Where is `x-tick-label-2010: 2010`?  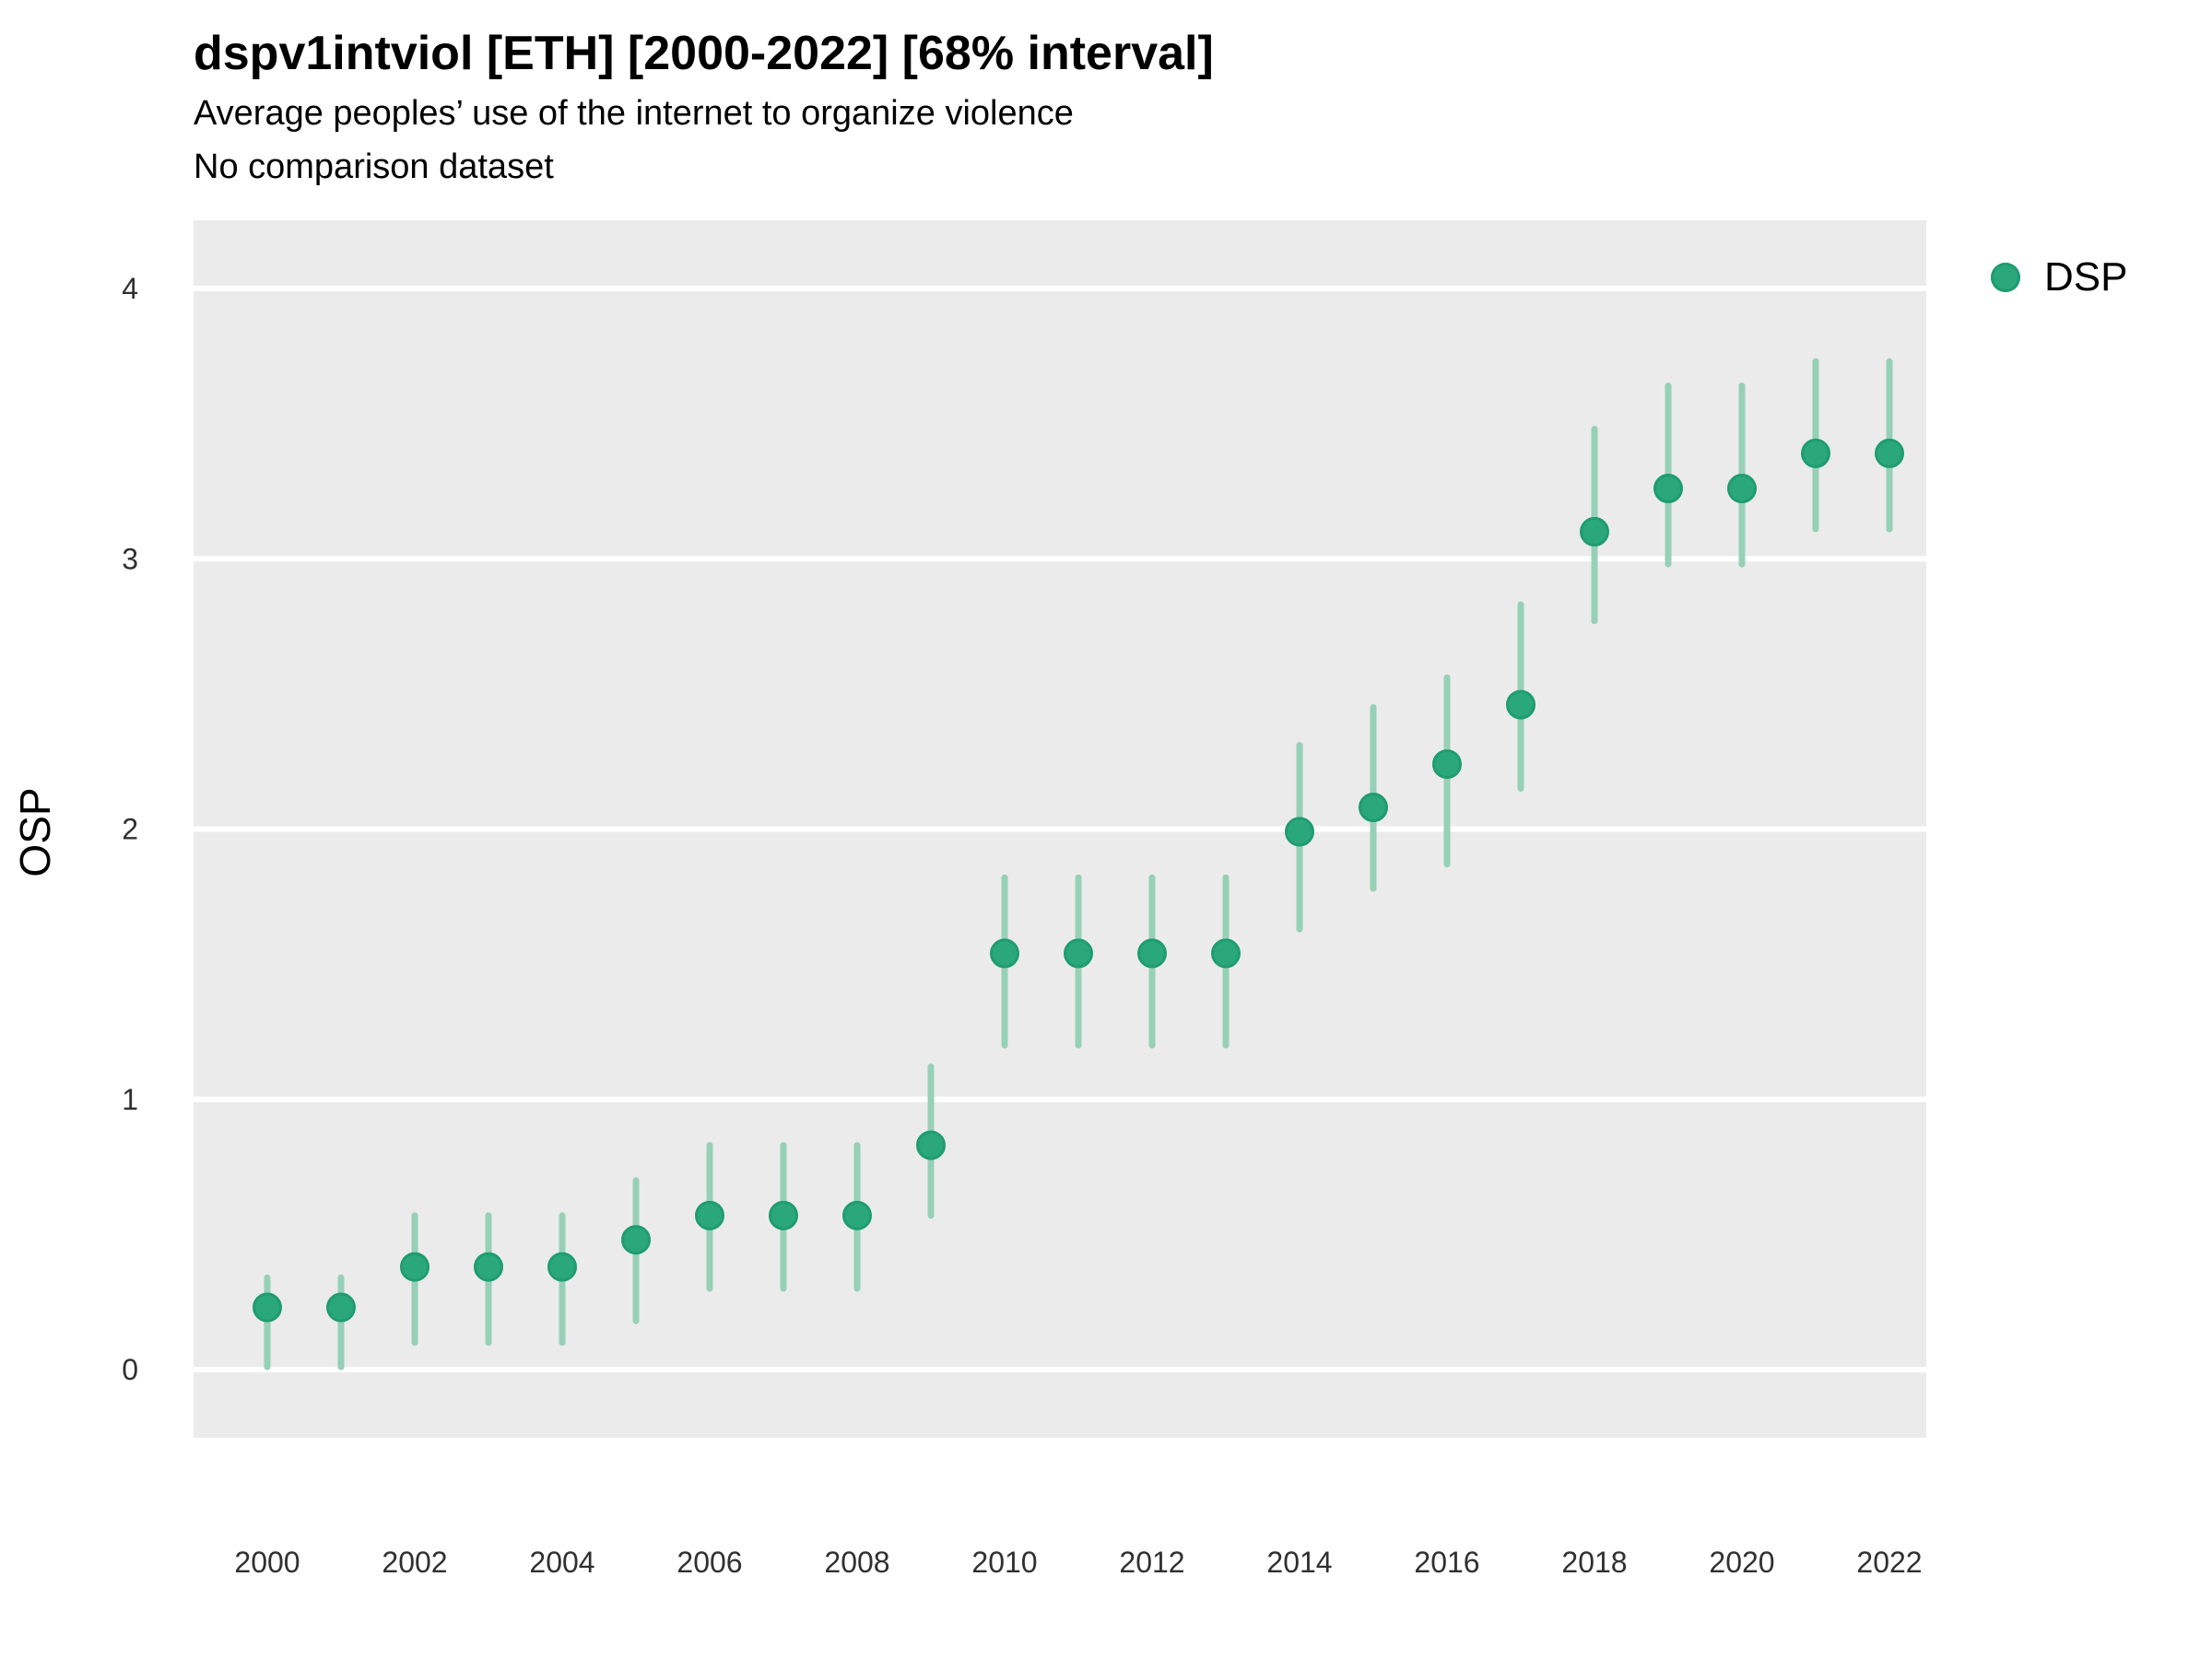 x-tick-label-2010: 2010 is located at coordinates (1004, 1562).